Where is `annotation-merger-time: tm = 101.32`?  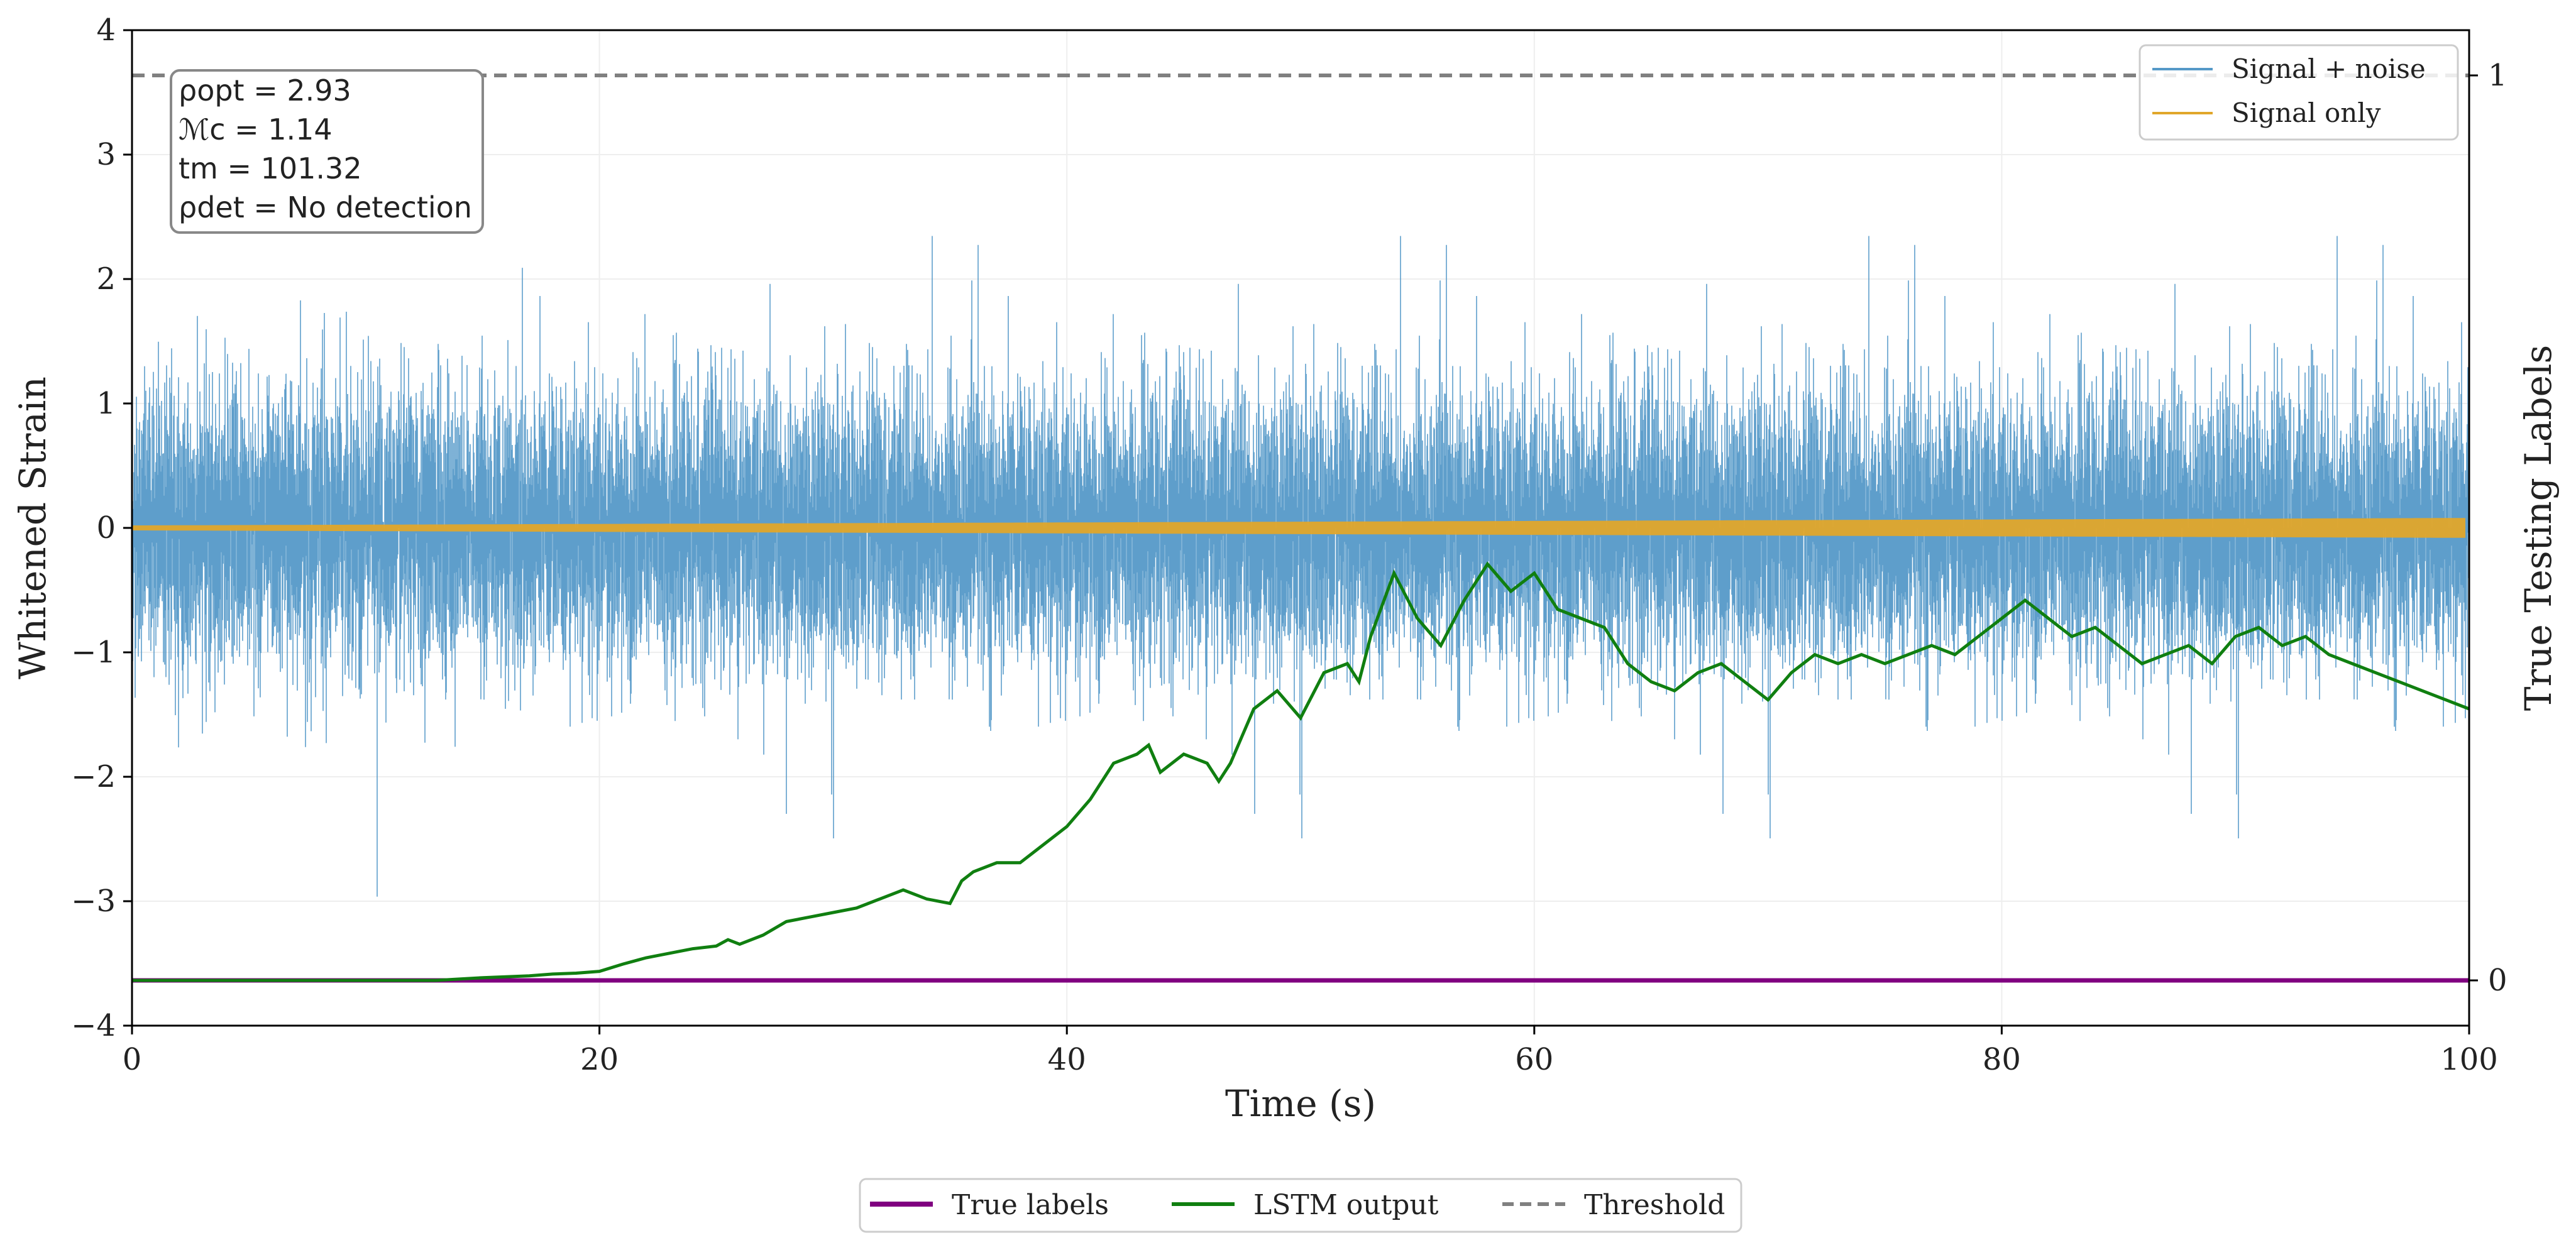
annotation-merger-time: tm = 101.32 is located at coordinates (271, 168).